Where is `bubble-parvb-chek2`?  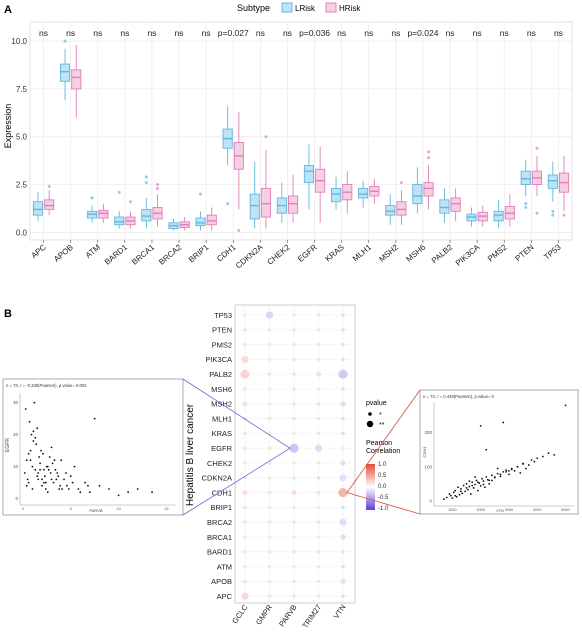
bubble-parvb-chek2 is located at coordinates (294, 463).